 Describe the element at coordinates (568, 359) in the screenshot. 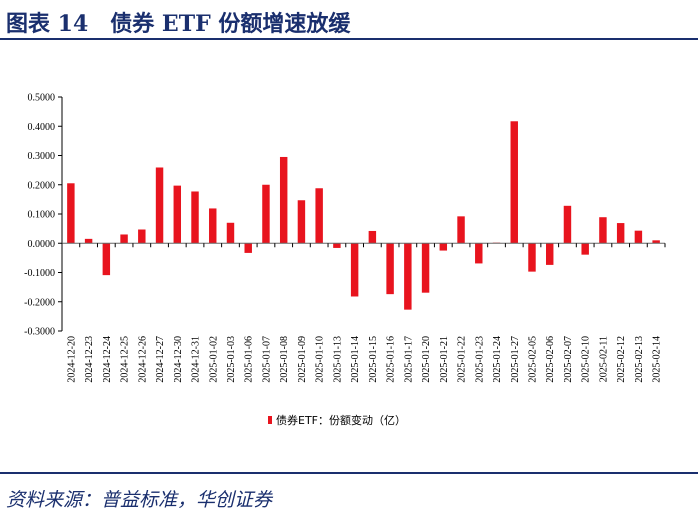

I see `x-tick-label: 2025-02-07` at that location.